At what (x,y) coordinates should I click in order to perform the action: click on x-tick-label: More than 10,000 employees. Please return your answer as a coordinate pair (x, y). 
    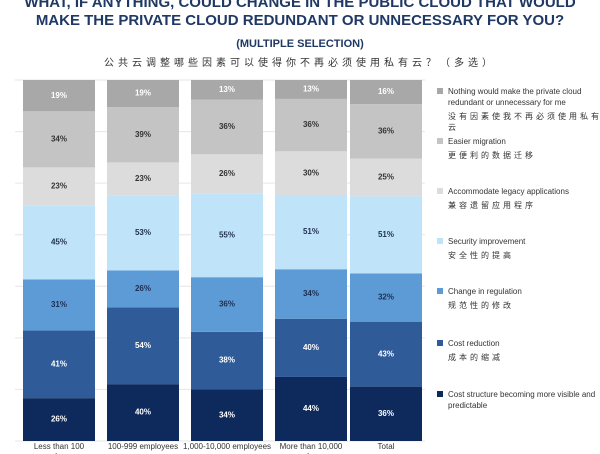
    Looking at the image, I should click on (311, 448).